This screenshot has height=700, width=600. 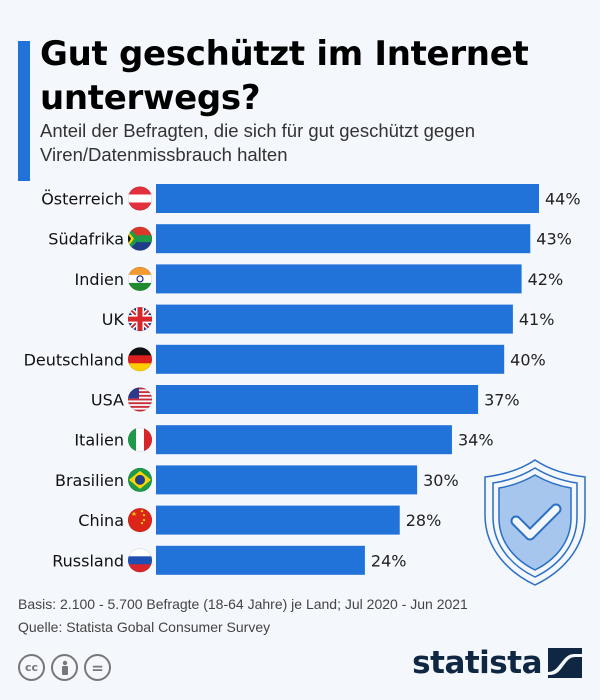 I want to click on footer-source: Quelle: Statista Gobal Consumer Survey, so click(x=144, y=627).